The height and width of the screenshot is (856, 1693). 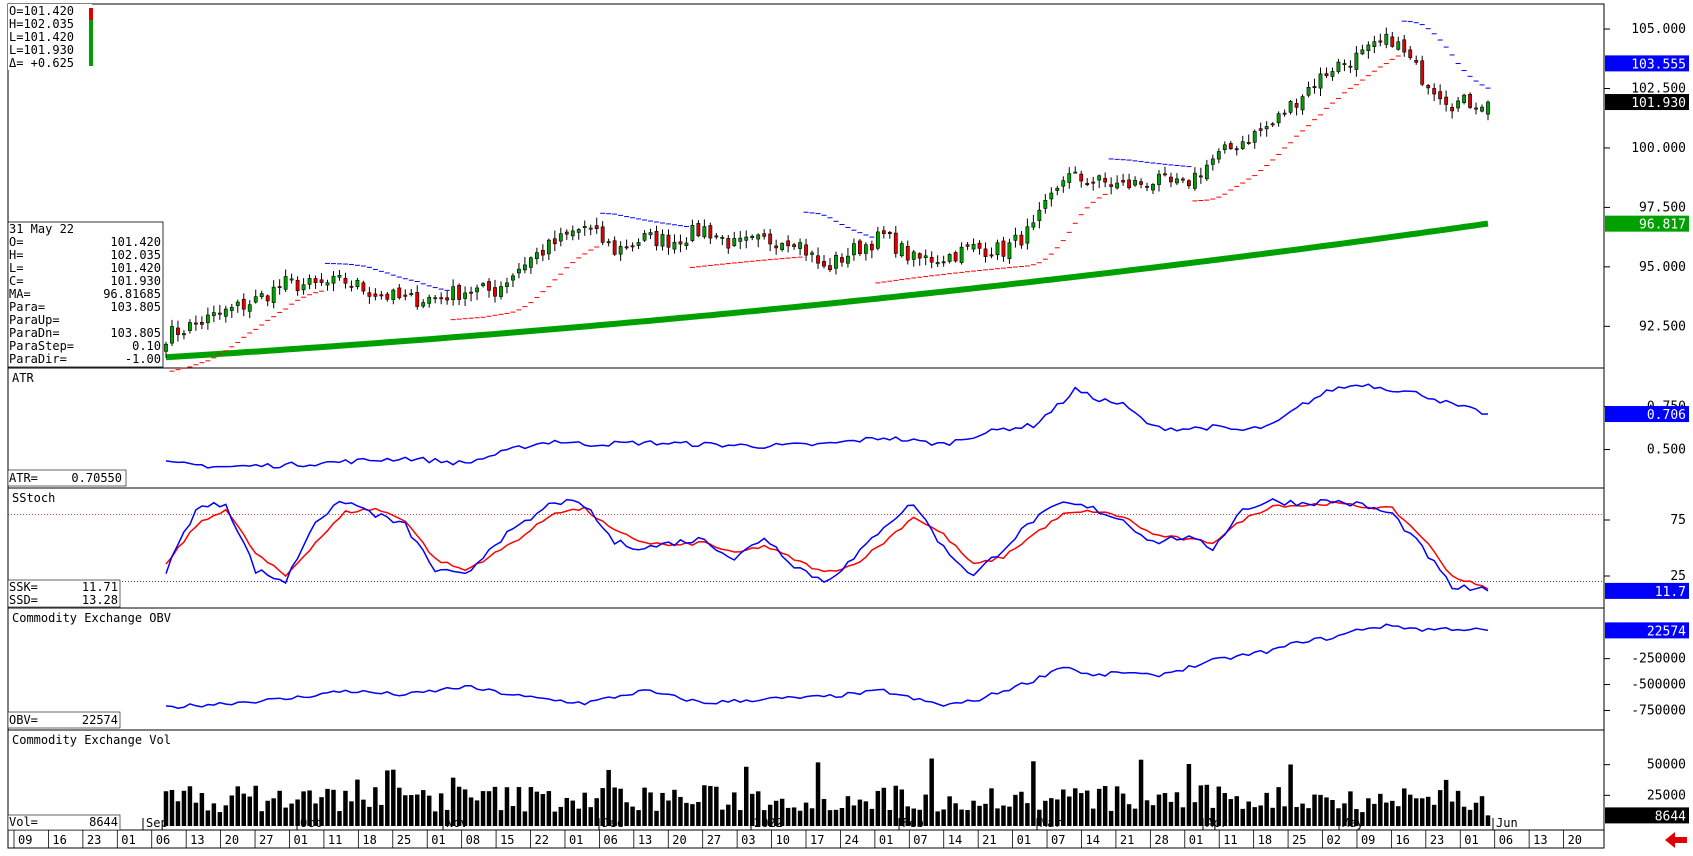 I want to click on scroll-left-arrow-icon, so click(x=1676, y=840).